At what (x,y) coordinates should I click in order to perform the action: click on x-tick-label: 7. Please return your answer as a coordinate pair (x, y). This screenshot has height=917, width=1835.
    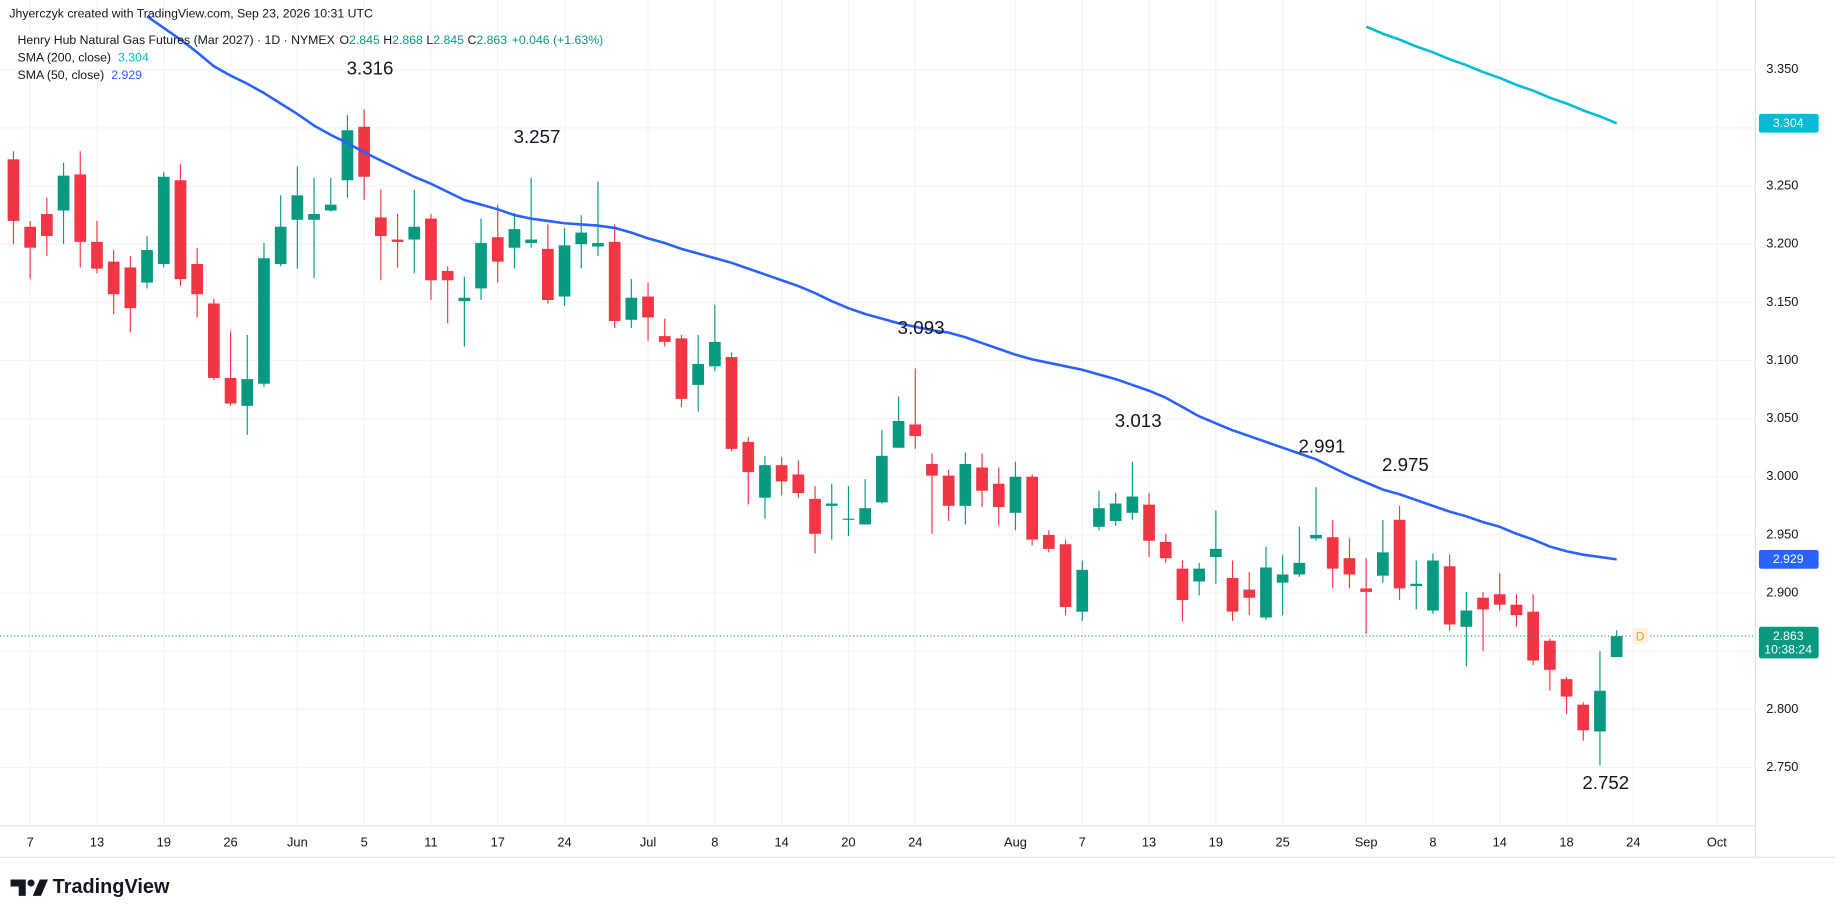
    Looking at the image, I should click on (30, 842).